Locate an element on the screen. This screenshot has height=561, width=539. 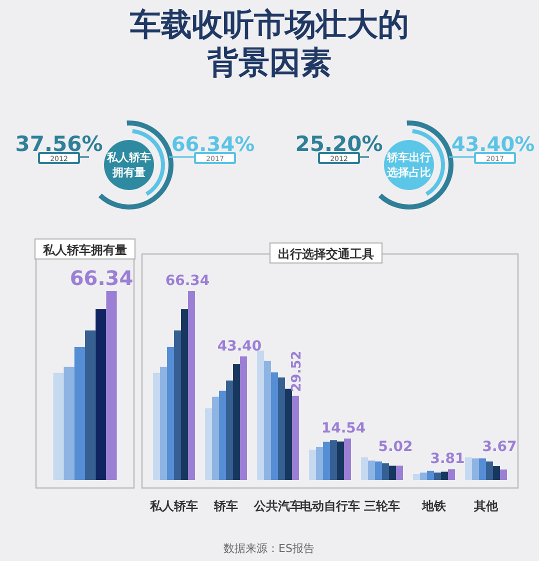
data-label: 3.67 is located at coordinates (499, 447).